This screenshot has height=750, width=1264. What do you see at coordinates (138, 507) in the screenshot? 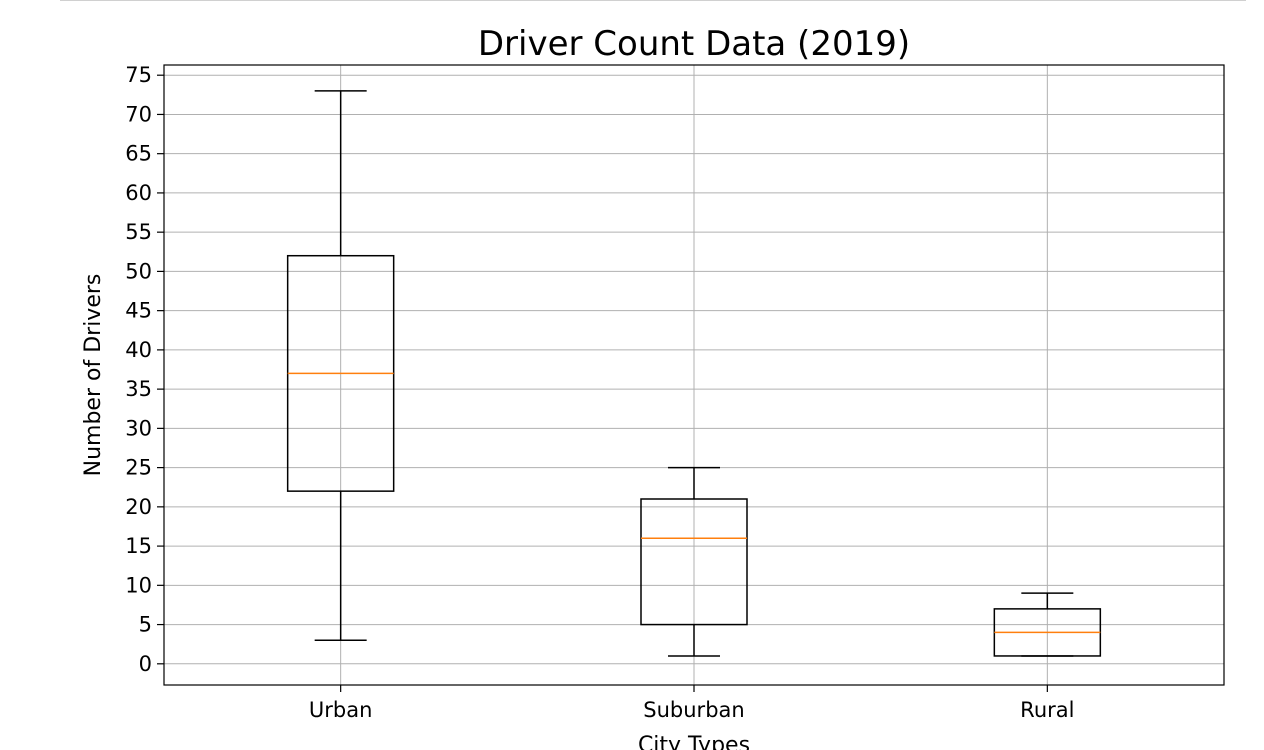
I see `y-tick-label: 20` at bounding box center [138, 507].